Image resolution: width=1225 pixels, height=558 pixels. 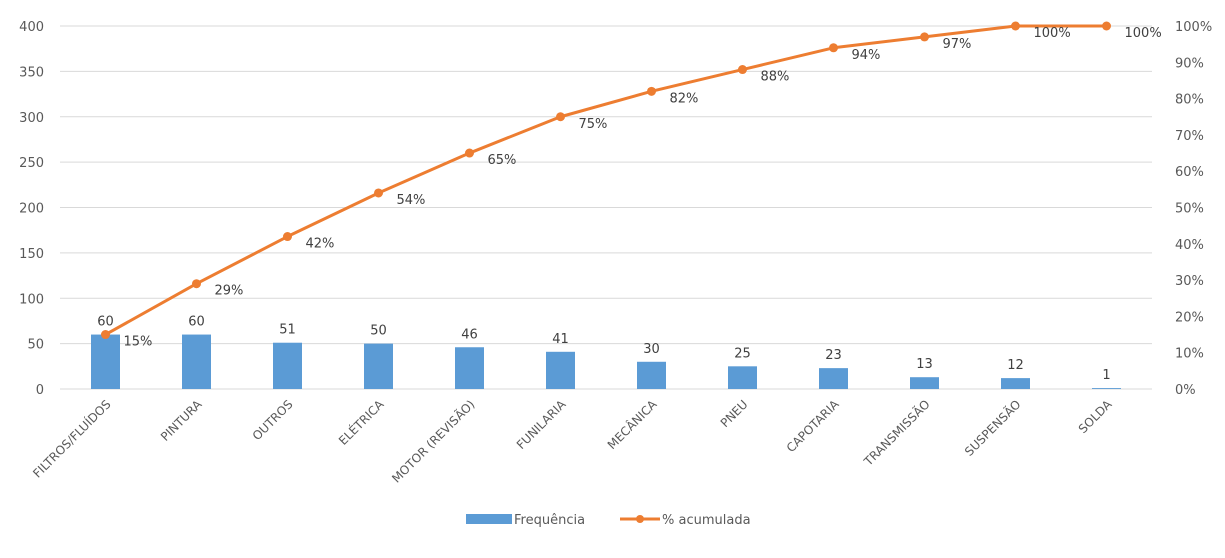 What do you see at coordinates (138, 342) in the screenshot?
I see `line-data-label: 15%` at bounding box center [138, 342].